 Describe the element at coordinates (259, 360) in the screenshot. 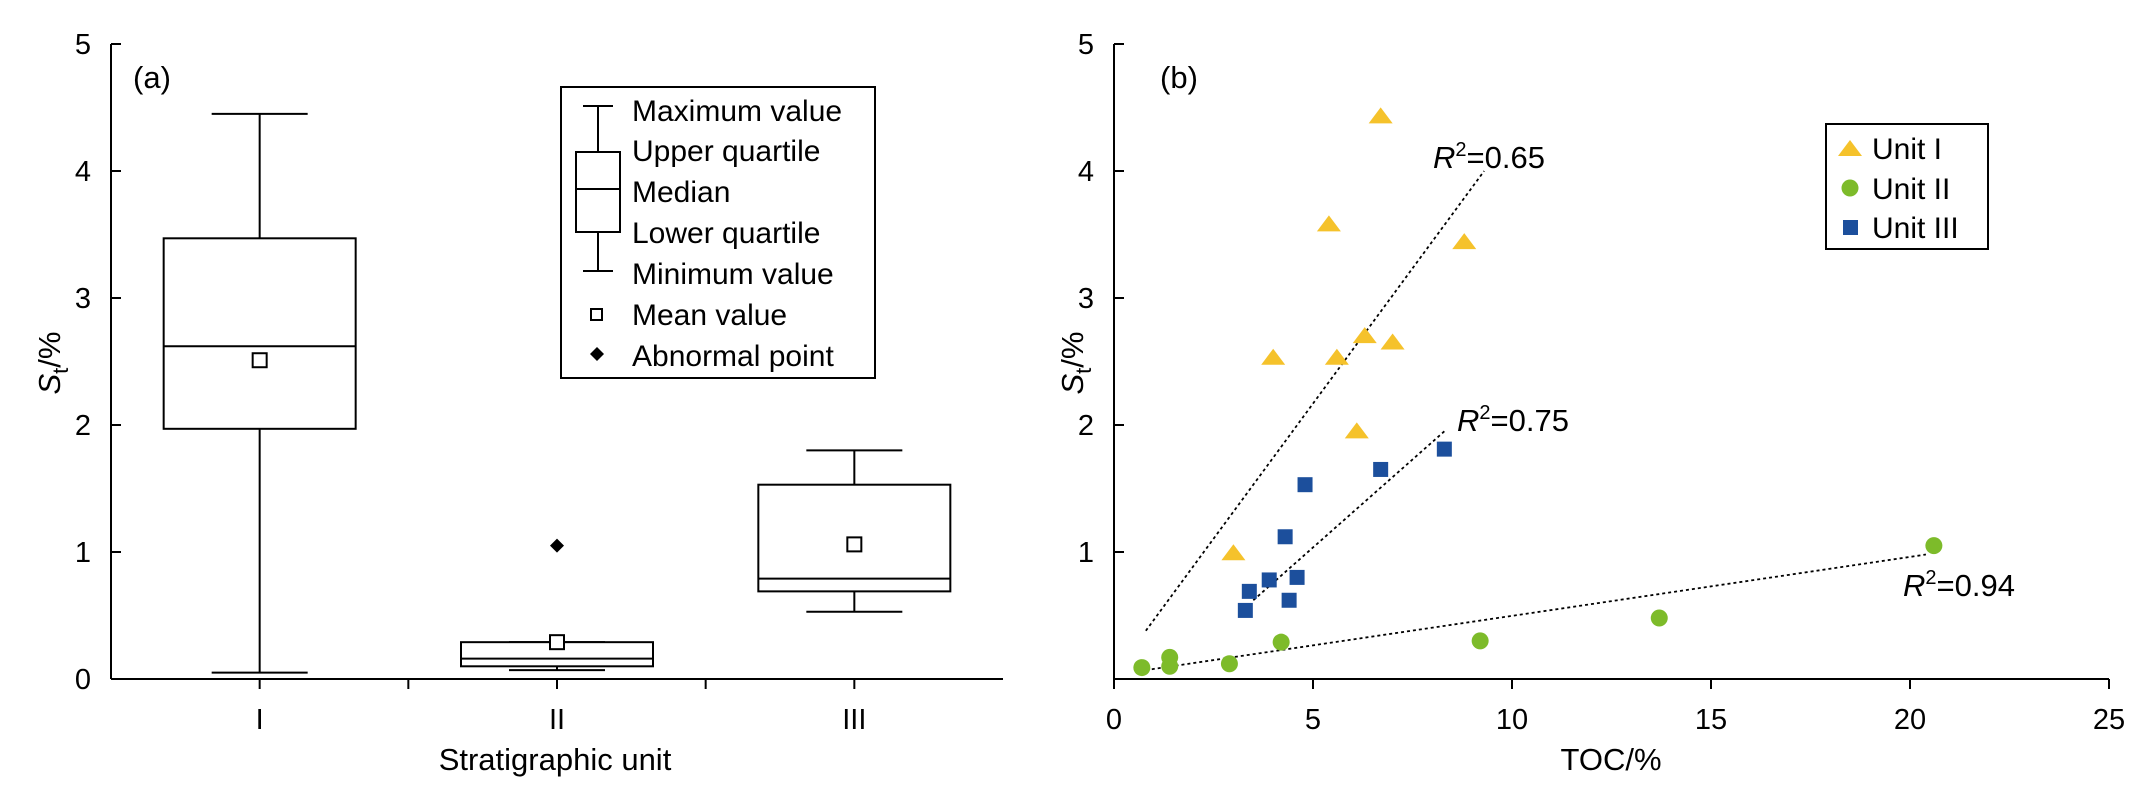

I see `mean-marker-unit-I` at that location.